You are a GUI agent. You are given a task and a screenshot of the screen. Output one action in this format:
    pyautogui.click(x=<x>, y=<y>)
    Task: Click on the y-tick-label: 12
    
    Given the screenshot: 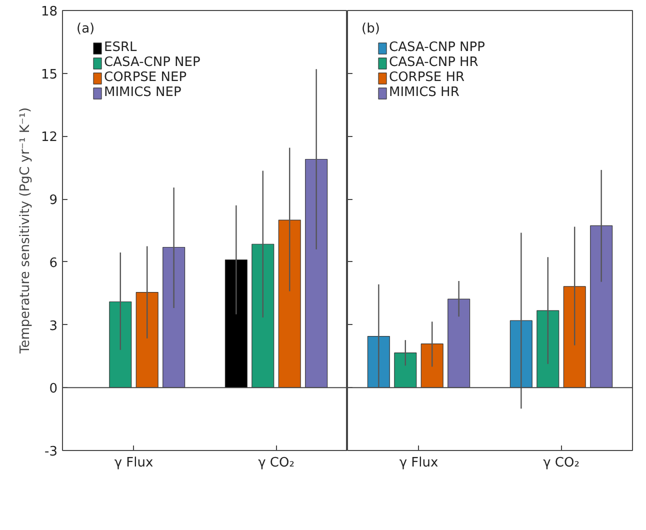 What is the action you would take?
    pyautogui.click(x=49, y=138)
    